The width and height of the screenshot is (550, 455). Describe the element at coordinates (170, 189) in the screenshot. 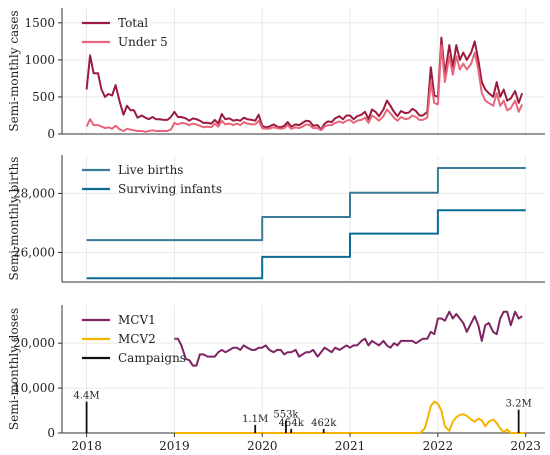

I see `legend-label: Surviving infants` at that location.